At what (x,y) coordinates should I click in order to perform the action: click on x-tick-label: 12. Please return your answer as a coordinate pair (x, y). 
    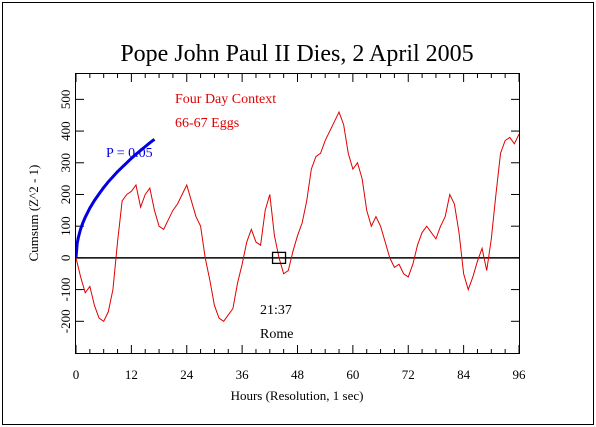
    Looking at the image, I should click on (131, 374).